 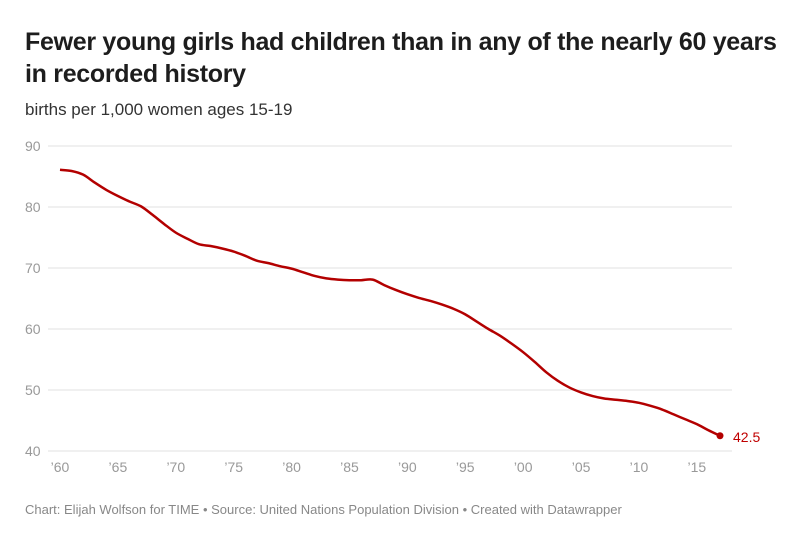 What do you see at coordinates (291, 467) in the screenshot?
I see `x-tick-label: ’80` at bounding box center [291, 467].